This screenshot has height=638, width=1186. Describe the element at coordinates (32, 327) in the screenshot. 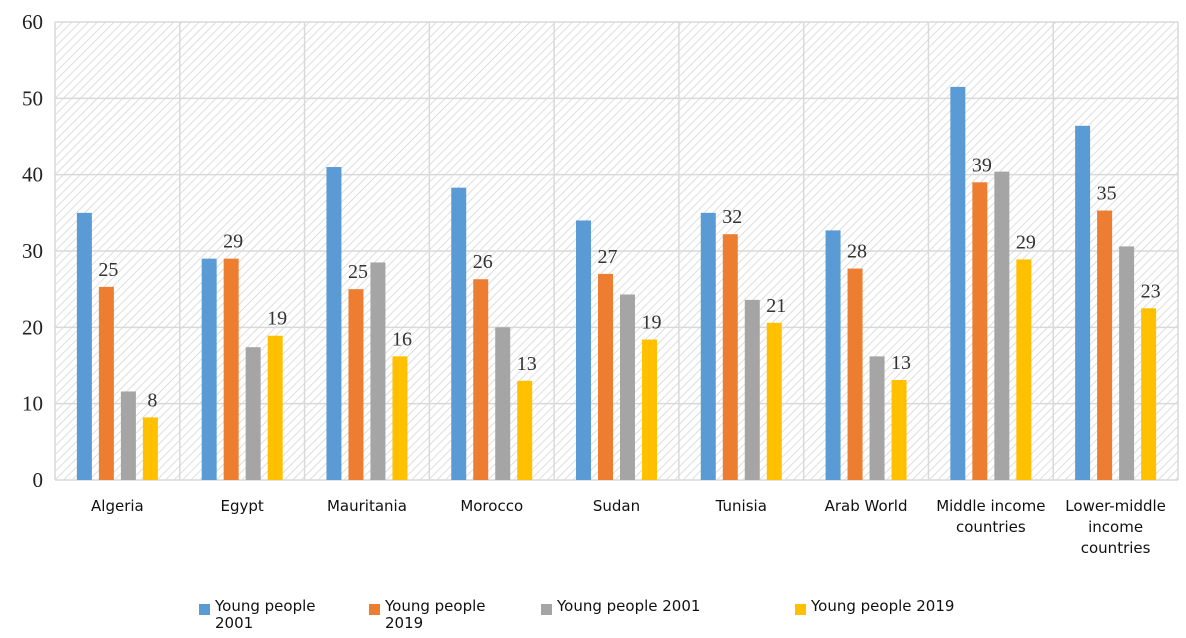

I see `y-tick-label: 20` at that location.